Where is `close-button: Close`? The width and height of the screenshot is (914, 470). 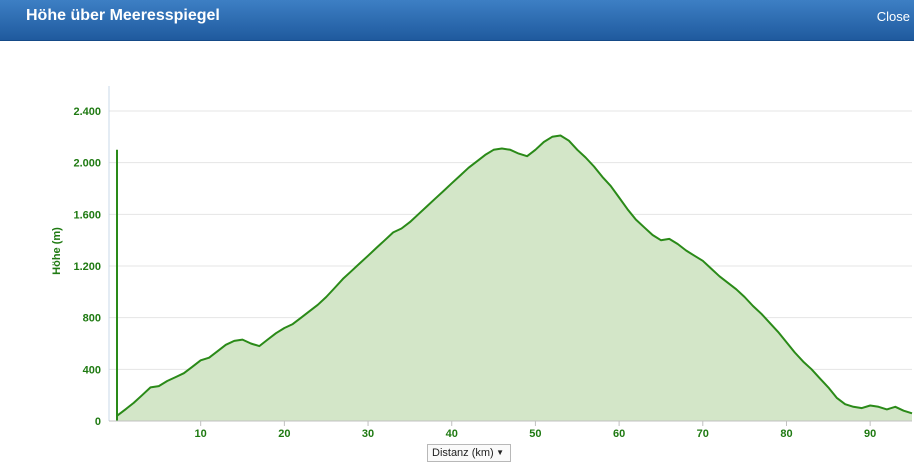
close-button: Close is located at coordinates (893, 16).